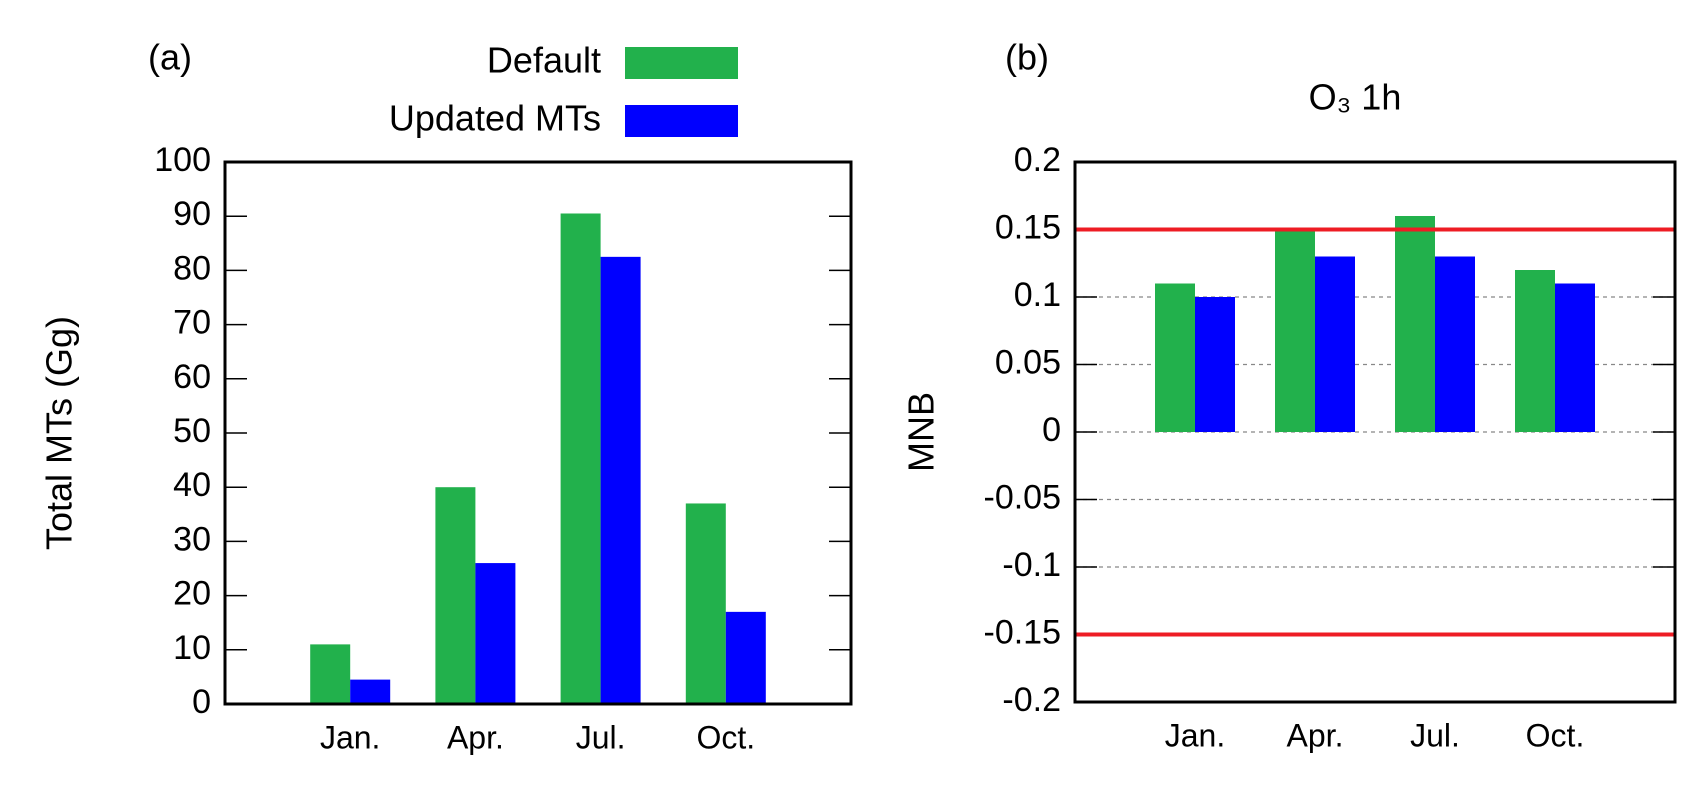  What do you see at coordinates (1027, 57) in the screenshot?
I see `panel-label: (b)` at bounding box center [1027, 57].